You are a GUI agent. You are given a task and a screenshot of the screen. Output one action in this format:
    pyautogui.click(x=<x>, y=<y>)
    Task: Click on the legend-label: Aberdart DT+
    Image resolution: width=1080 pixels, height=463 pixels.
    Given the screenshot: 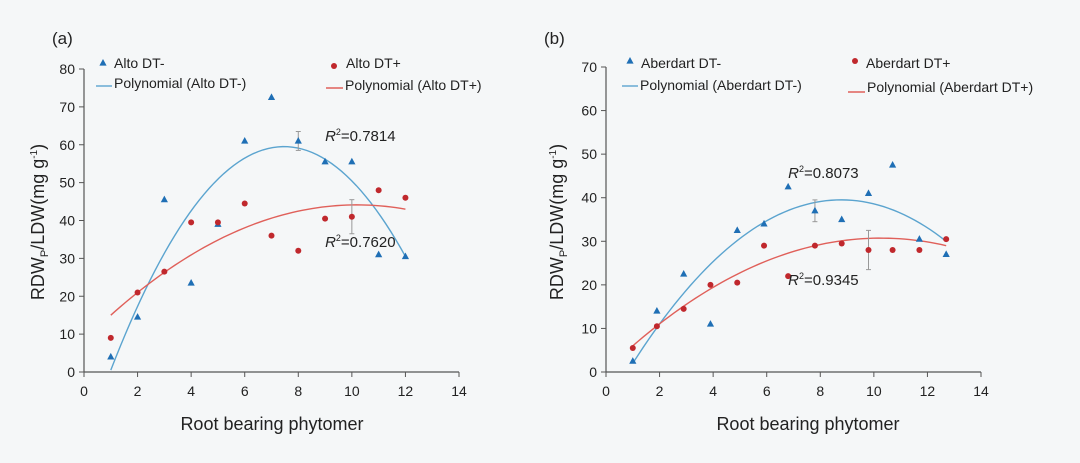 What is the action you would take?
    pyautogui.click(x=908, y=63)
    